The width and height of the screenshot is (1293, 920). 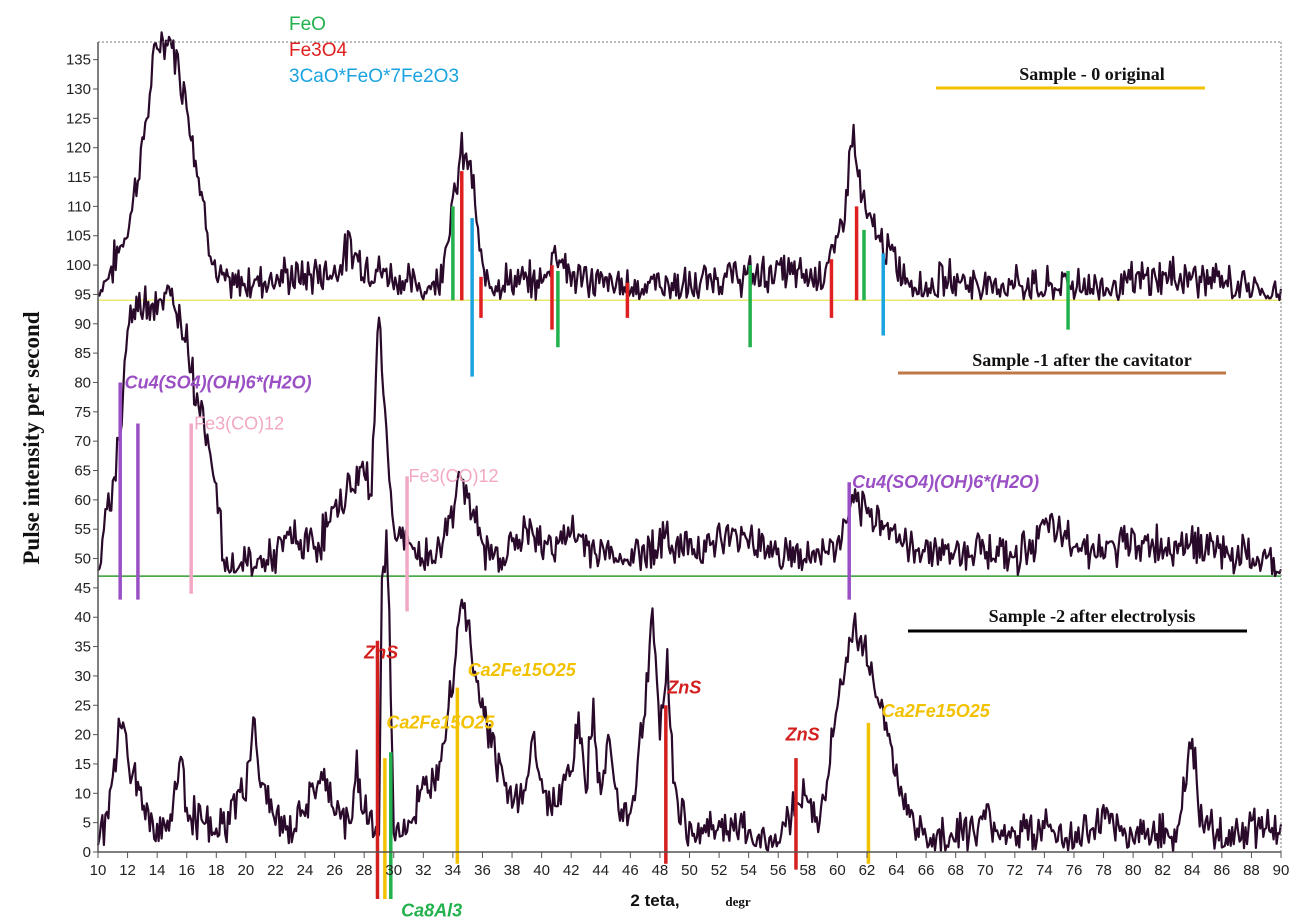 What do you see at coordinates (1092, 616) in the screenshot?
I see `sample-label-2: Sample -2 after electrolysis` at bounding box center [1092, 616].